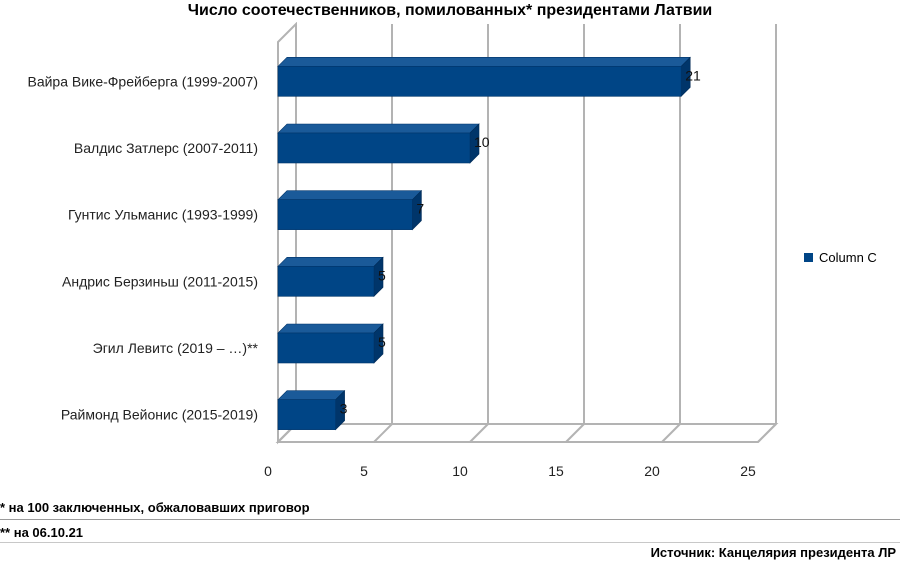  I want to click on x-tick-label: 25, so click(748, 471).